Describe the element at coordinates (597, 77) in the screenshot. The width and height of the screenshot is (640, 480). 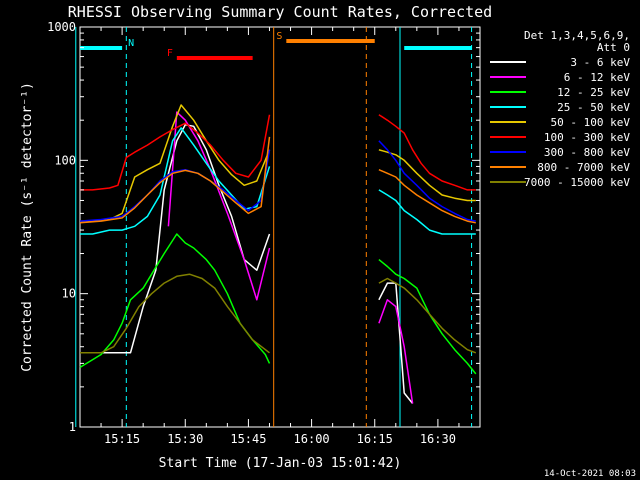
I see `legend-entry-1: 6 - 12 keV` at that location.